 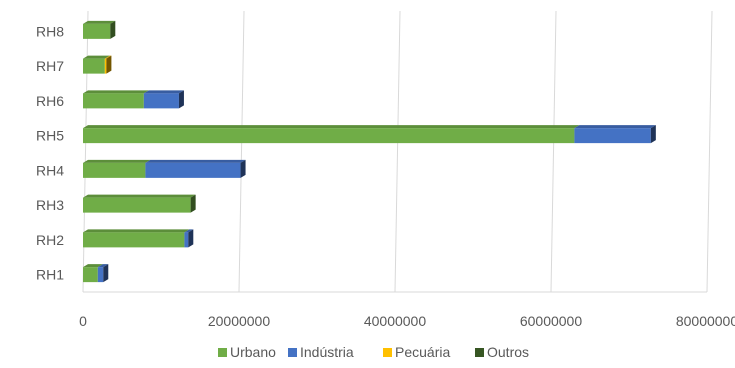 What do you see at coordinates (114, 170) in the screenshot?
I see `bar-segment-rh4-urbano` at bounding box center [114, 170].